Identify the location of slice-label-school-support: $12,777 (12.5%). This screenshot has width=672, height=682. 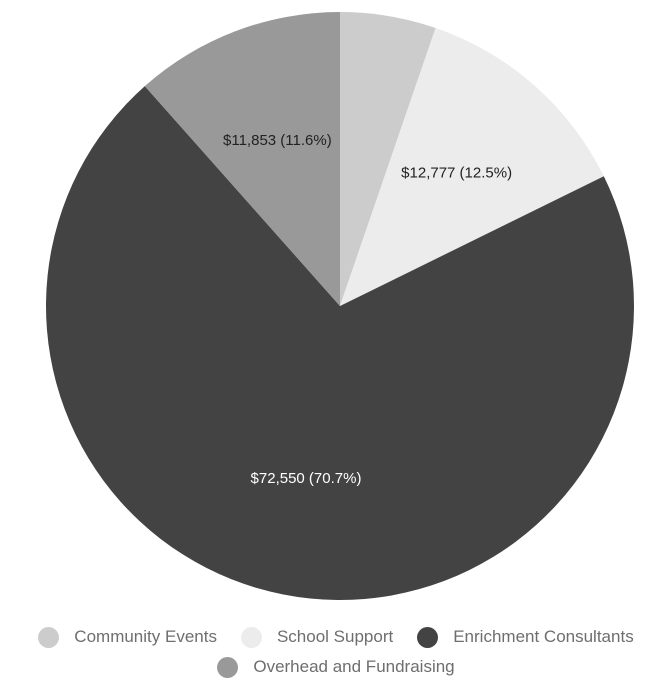
(456, 173).